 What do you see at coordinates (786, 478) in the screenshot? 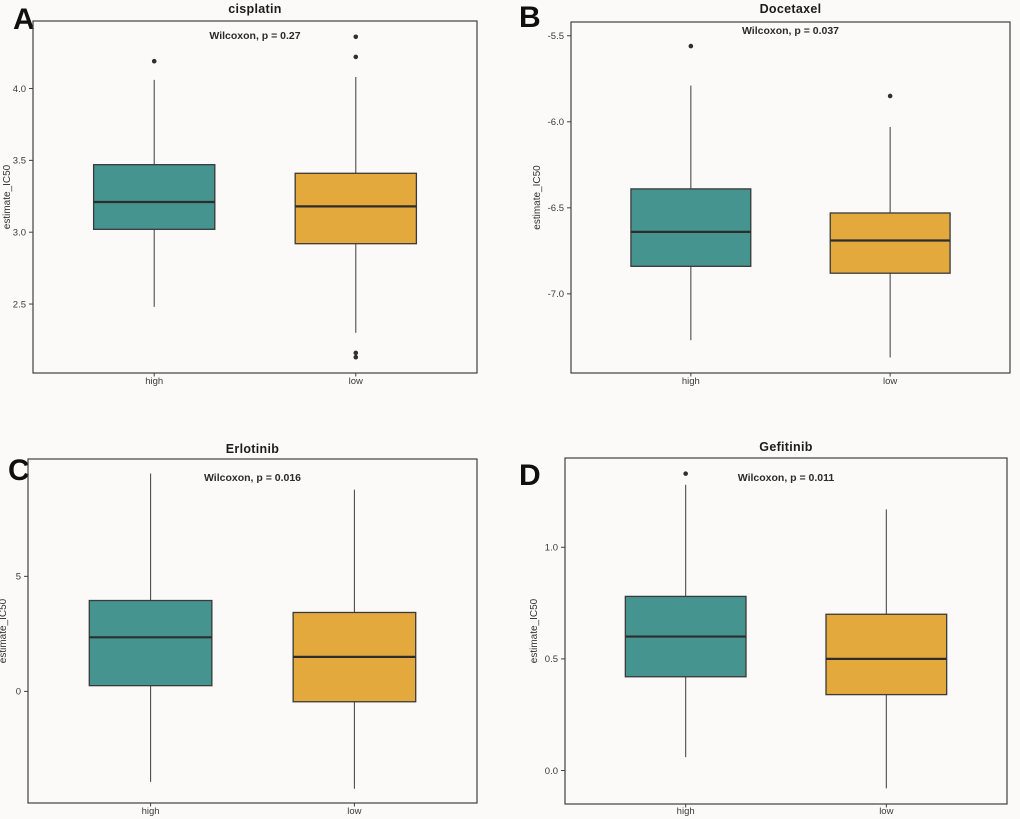
I see `wilcoxon-annotation-d: Wilcoxon, p = 0.011` at bounding box center [786, 478].